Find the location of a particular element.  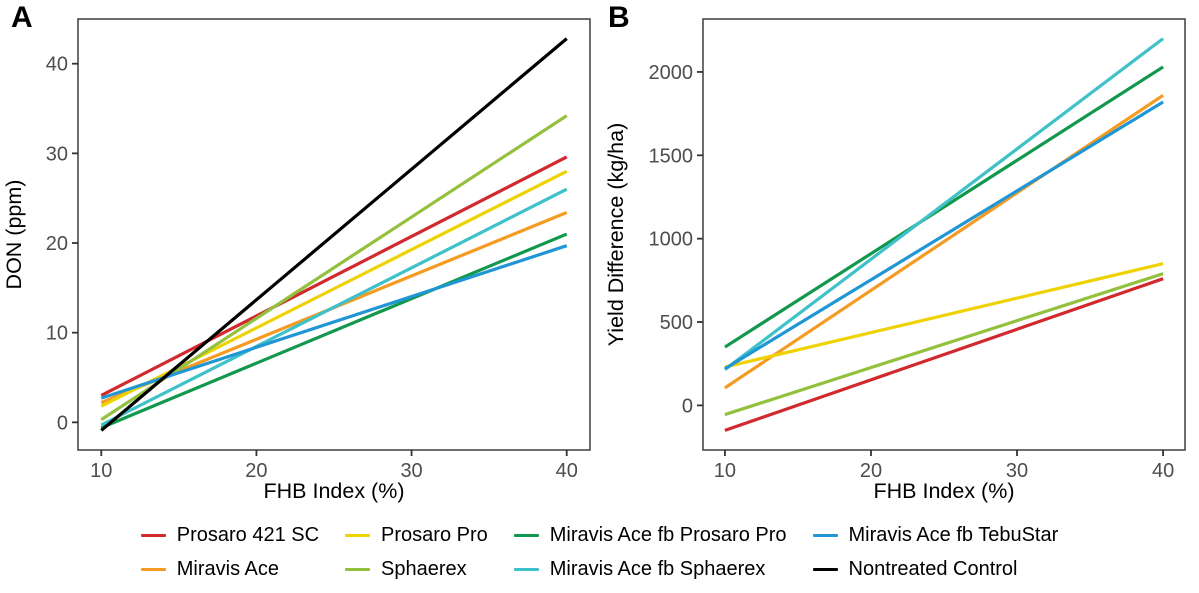

legend-label-prosaro-pro: Prosaro Pro is located at coordinates (434, 535).